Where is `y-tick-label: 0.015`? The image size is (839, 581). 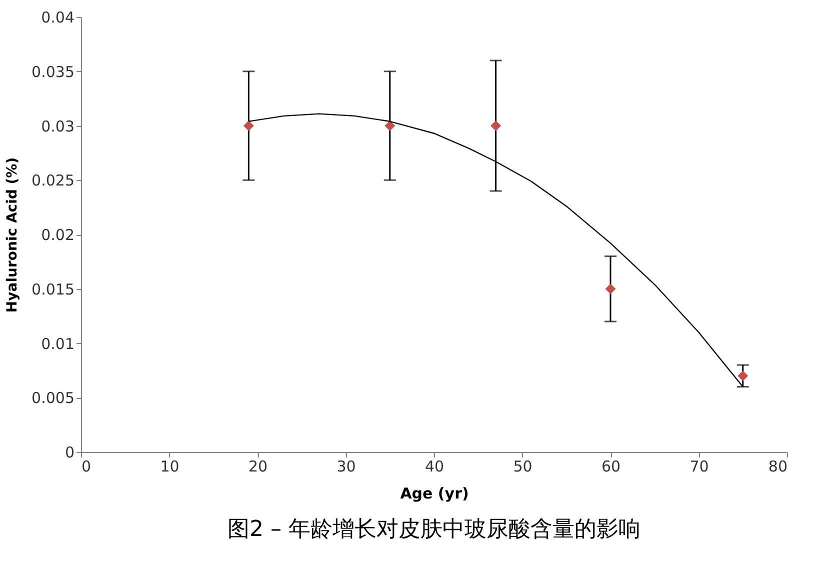
y-tick-label: 0.015 is located at coordinates (53, 289).